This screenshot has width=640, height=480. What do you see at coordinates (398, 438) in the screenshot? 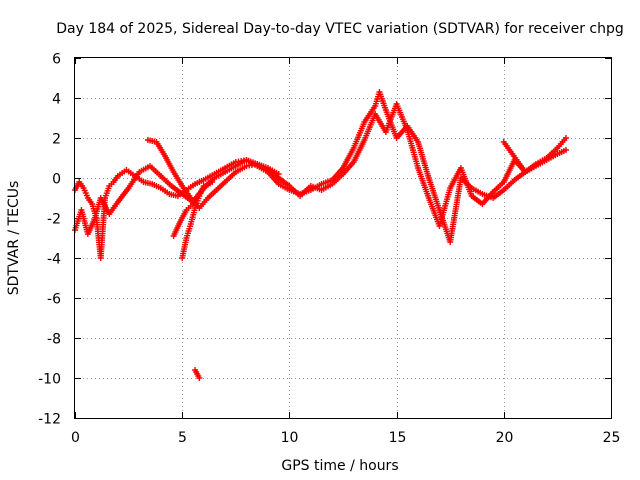
I see `x-tick-label: 15` at bounding box center [398, 438].